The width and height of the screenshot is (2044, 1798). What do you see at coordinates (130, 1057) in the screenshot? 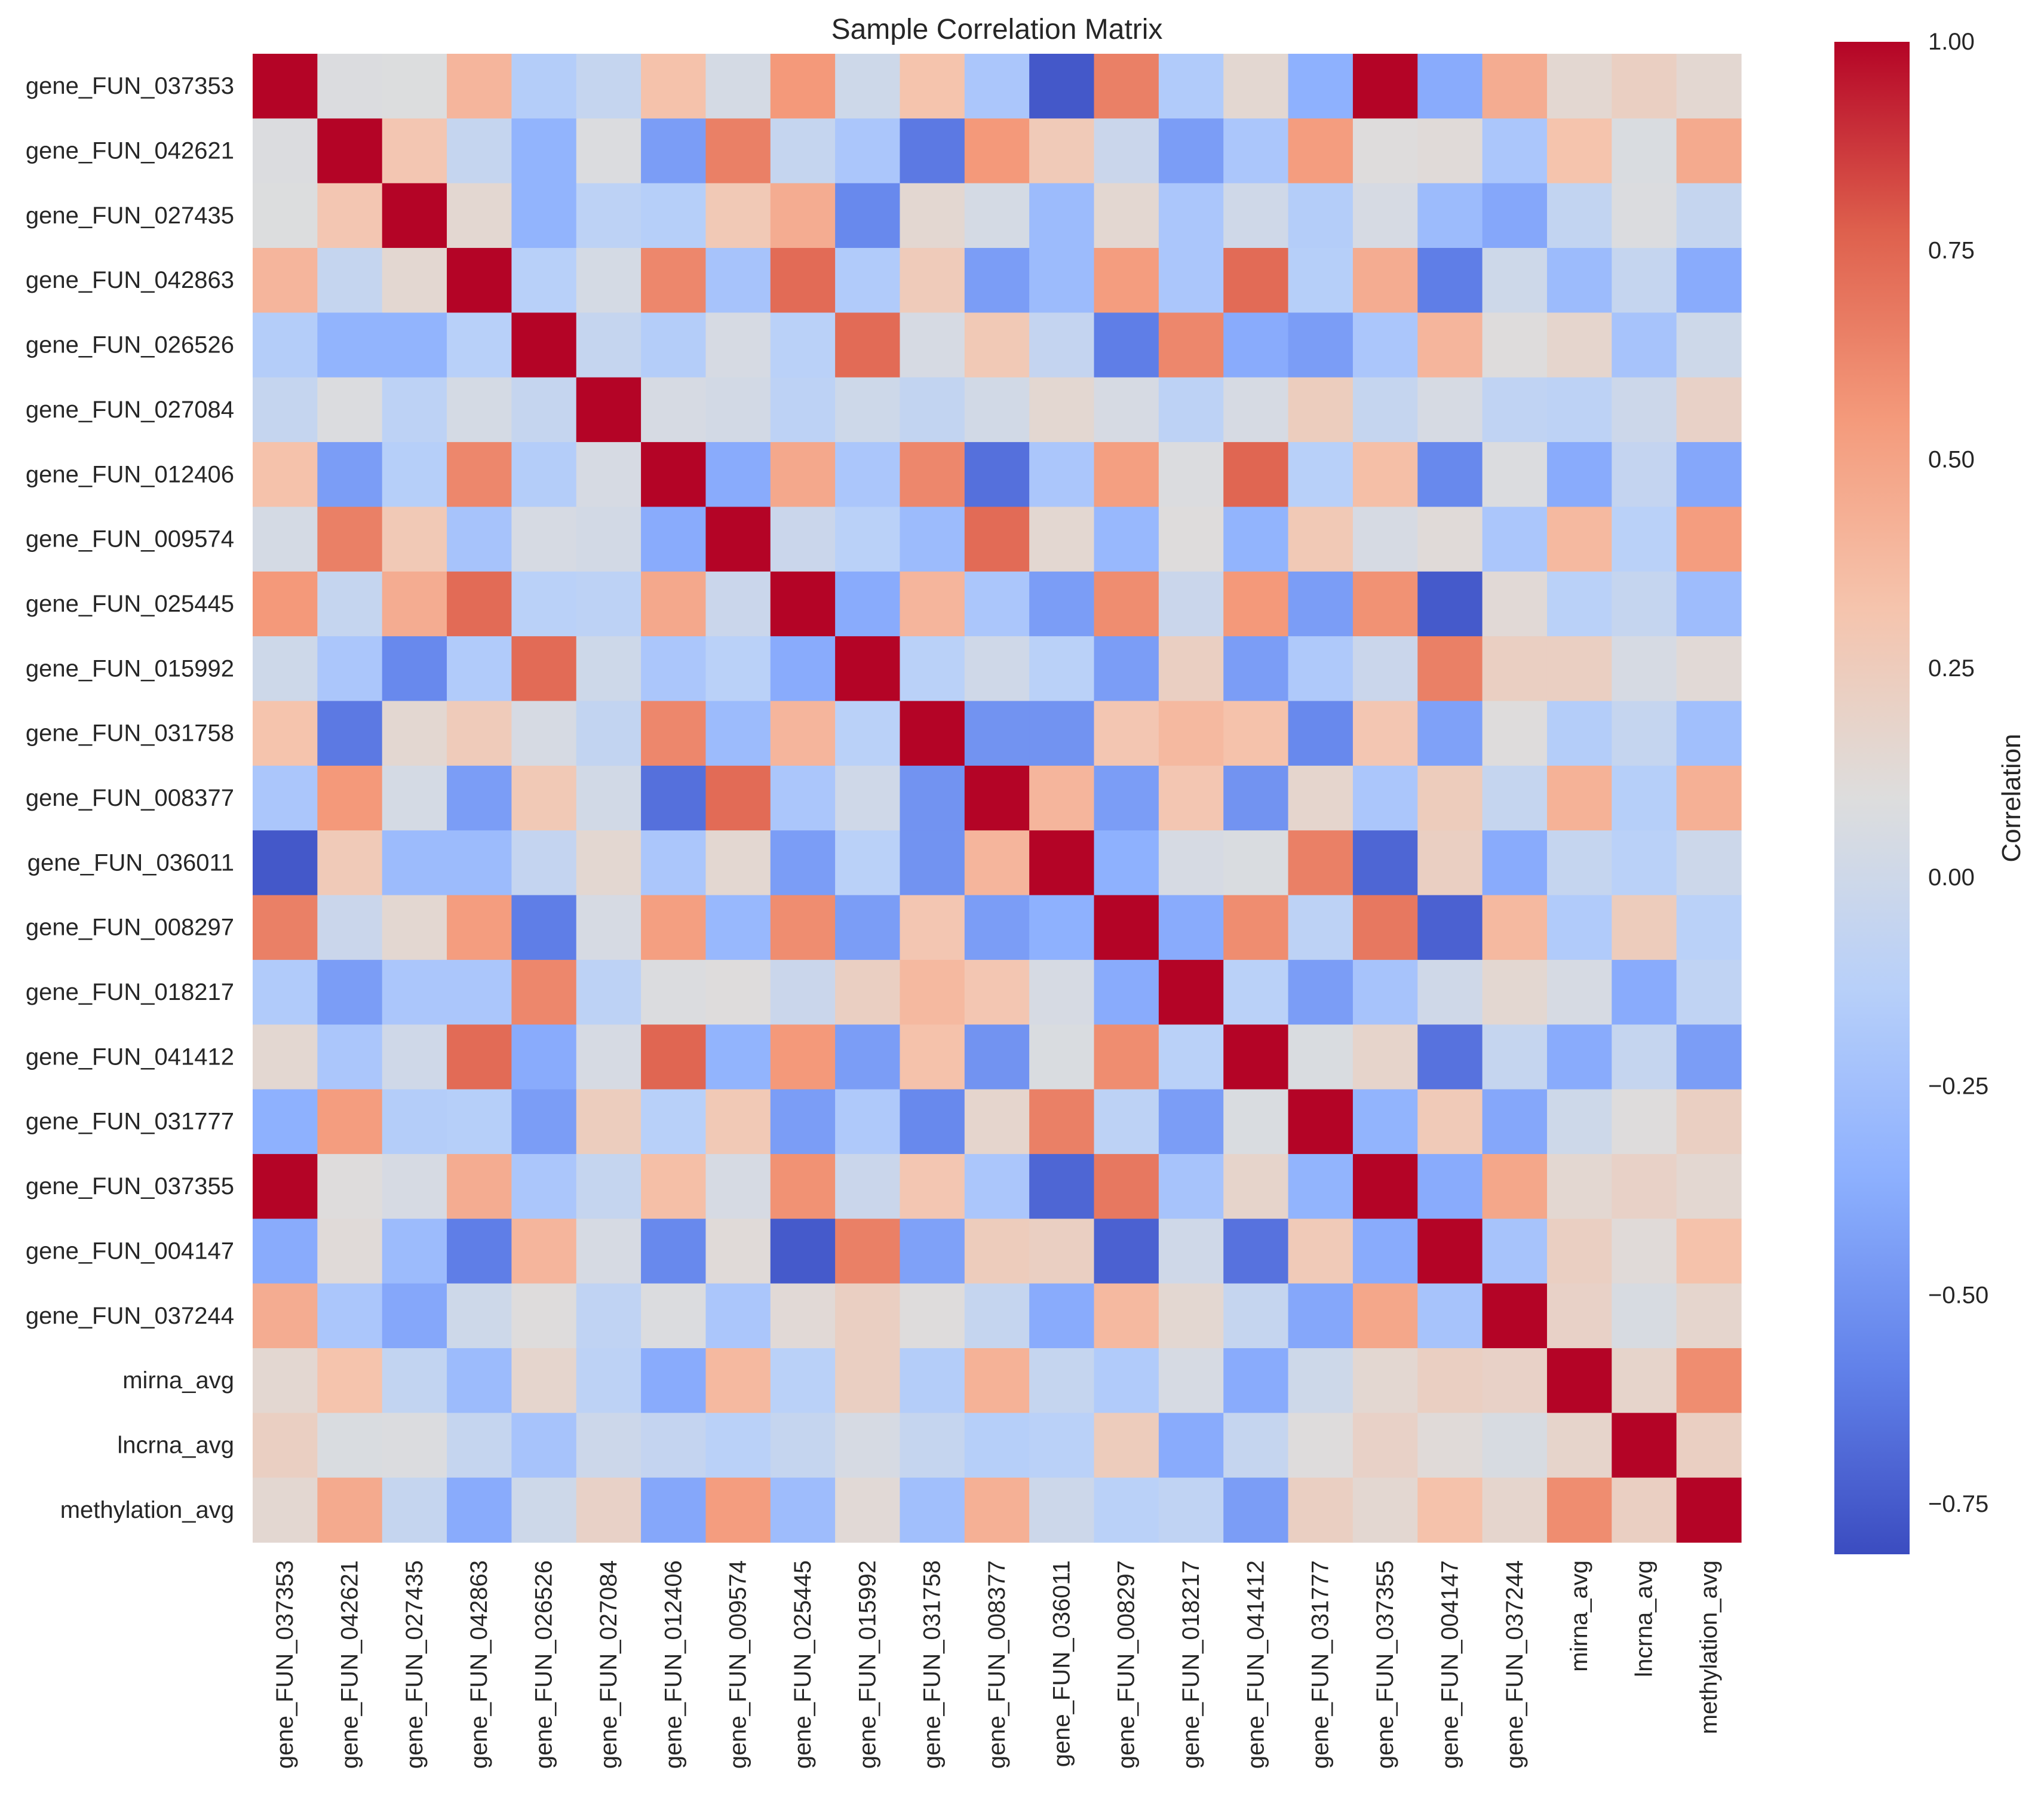
I see `y-tick-label: gene_FUN_041412` at bounding box center [130, 1057].